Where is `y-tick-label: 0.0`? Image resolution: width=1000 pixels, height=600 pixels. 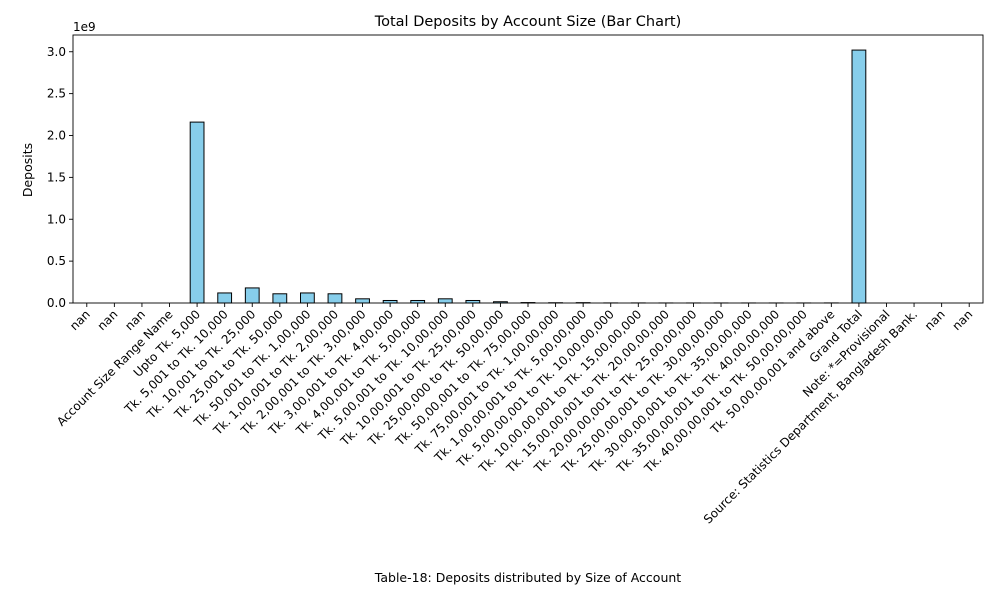
y-tick-label: 0.0 is located at coordinates (56, 303).